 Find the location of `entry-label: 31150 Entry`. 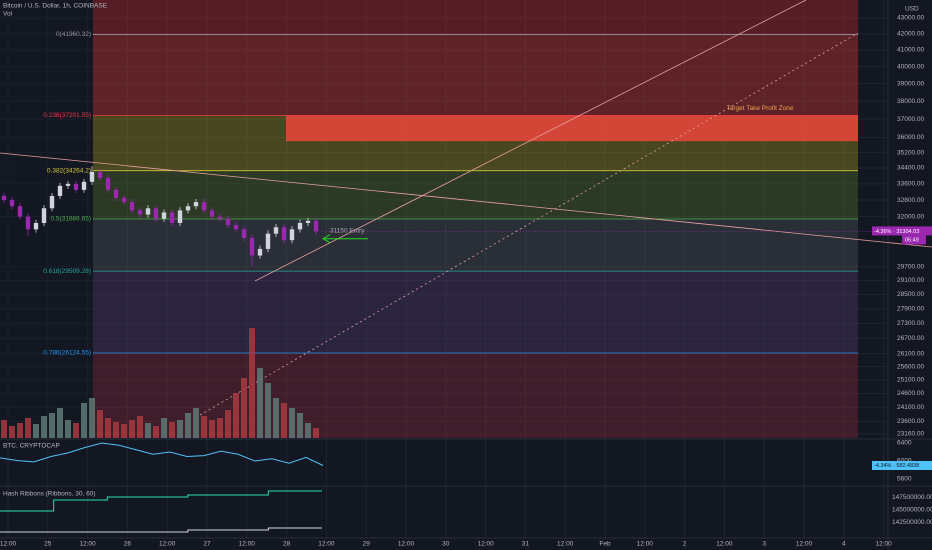

entry-label: 31150 Entry is located at coordinates (347, 230).